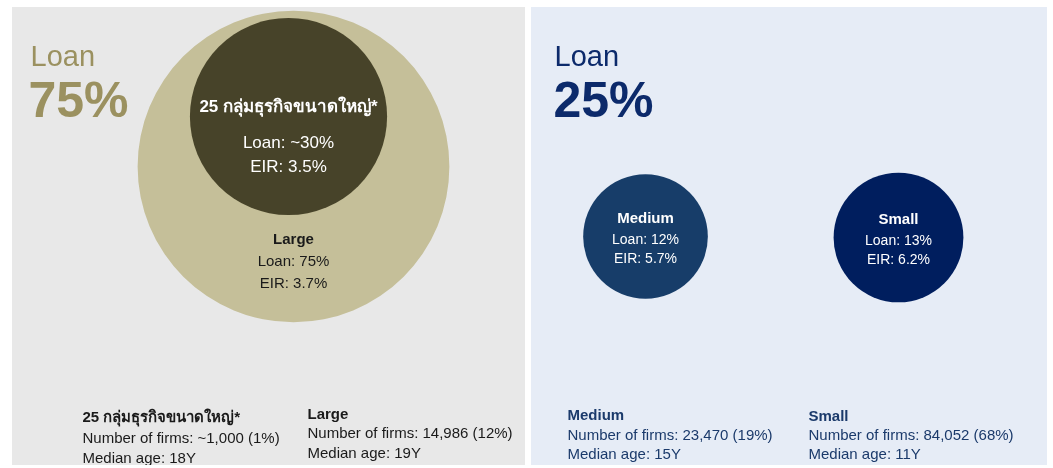 This screenshot has width=1053, height=468. I want to click on text: Median age: 11Y, so click(864, 453).